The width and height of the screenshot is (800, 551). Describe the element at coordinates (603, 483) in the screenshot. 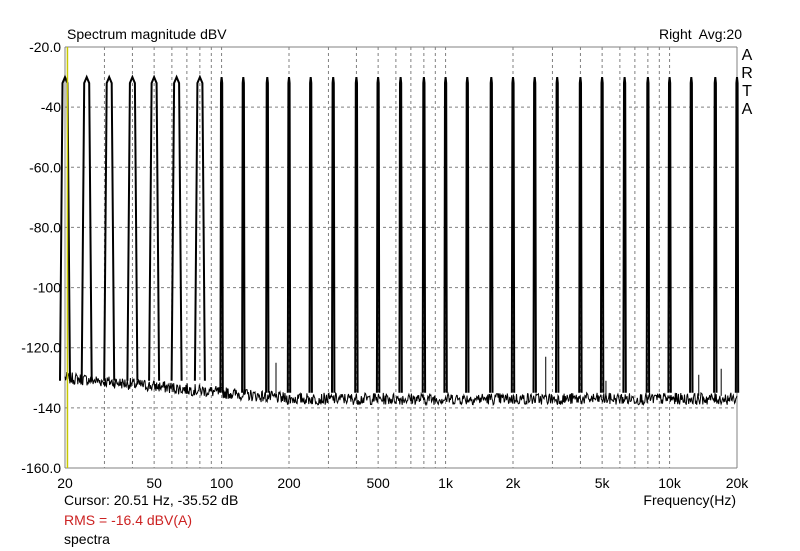

I see `x-tick-label: 5k` at that location.